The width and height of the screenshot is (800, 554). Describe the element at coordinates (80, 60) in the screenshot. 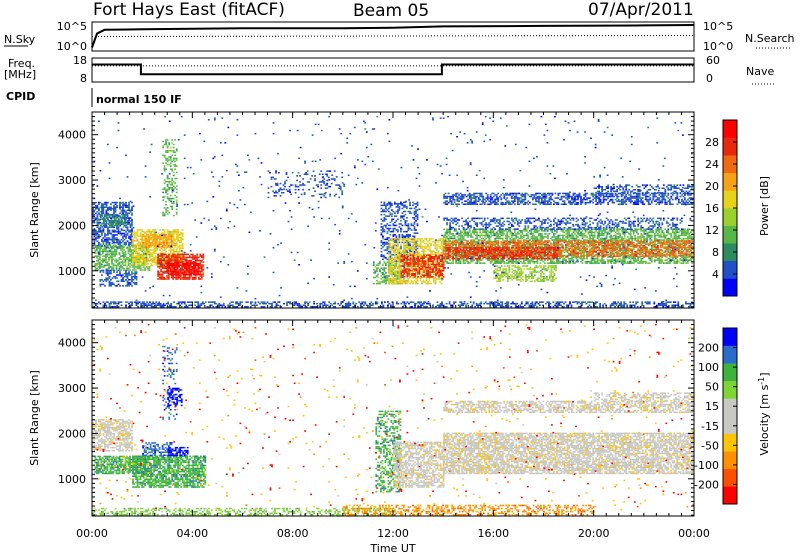

I see `freq-left-tick-top: 18` at that location.